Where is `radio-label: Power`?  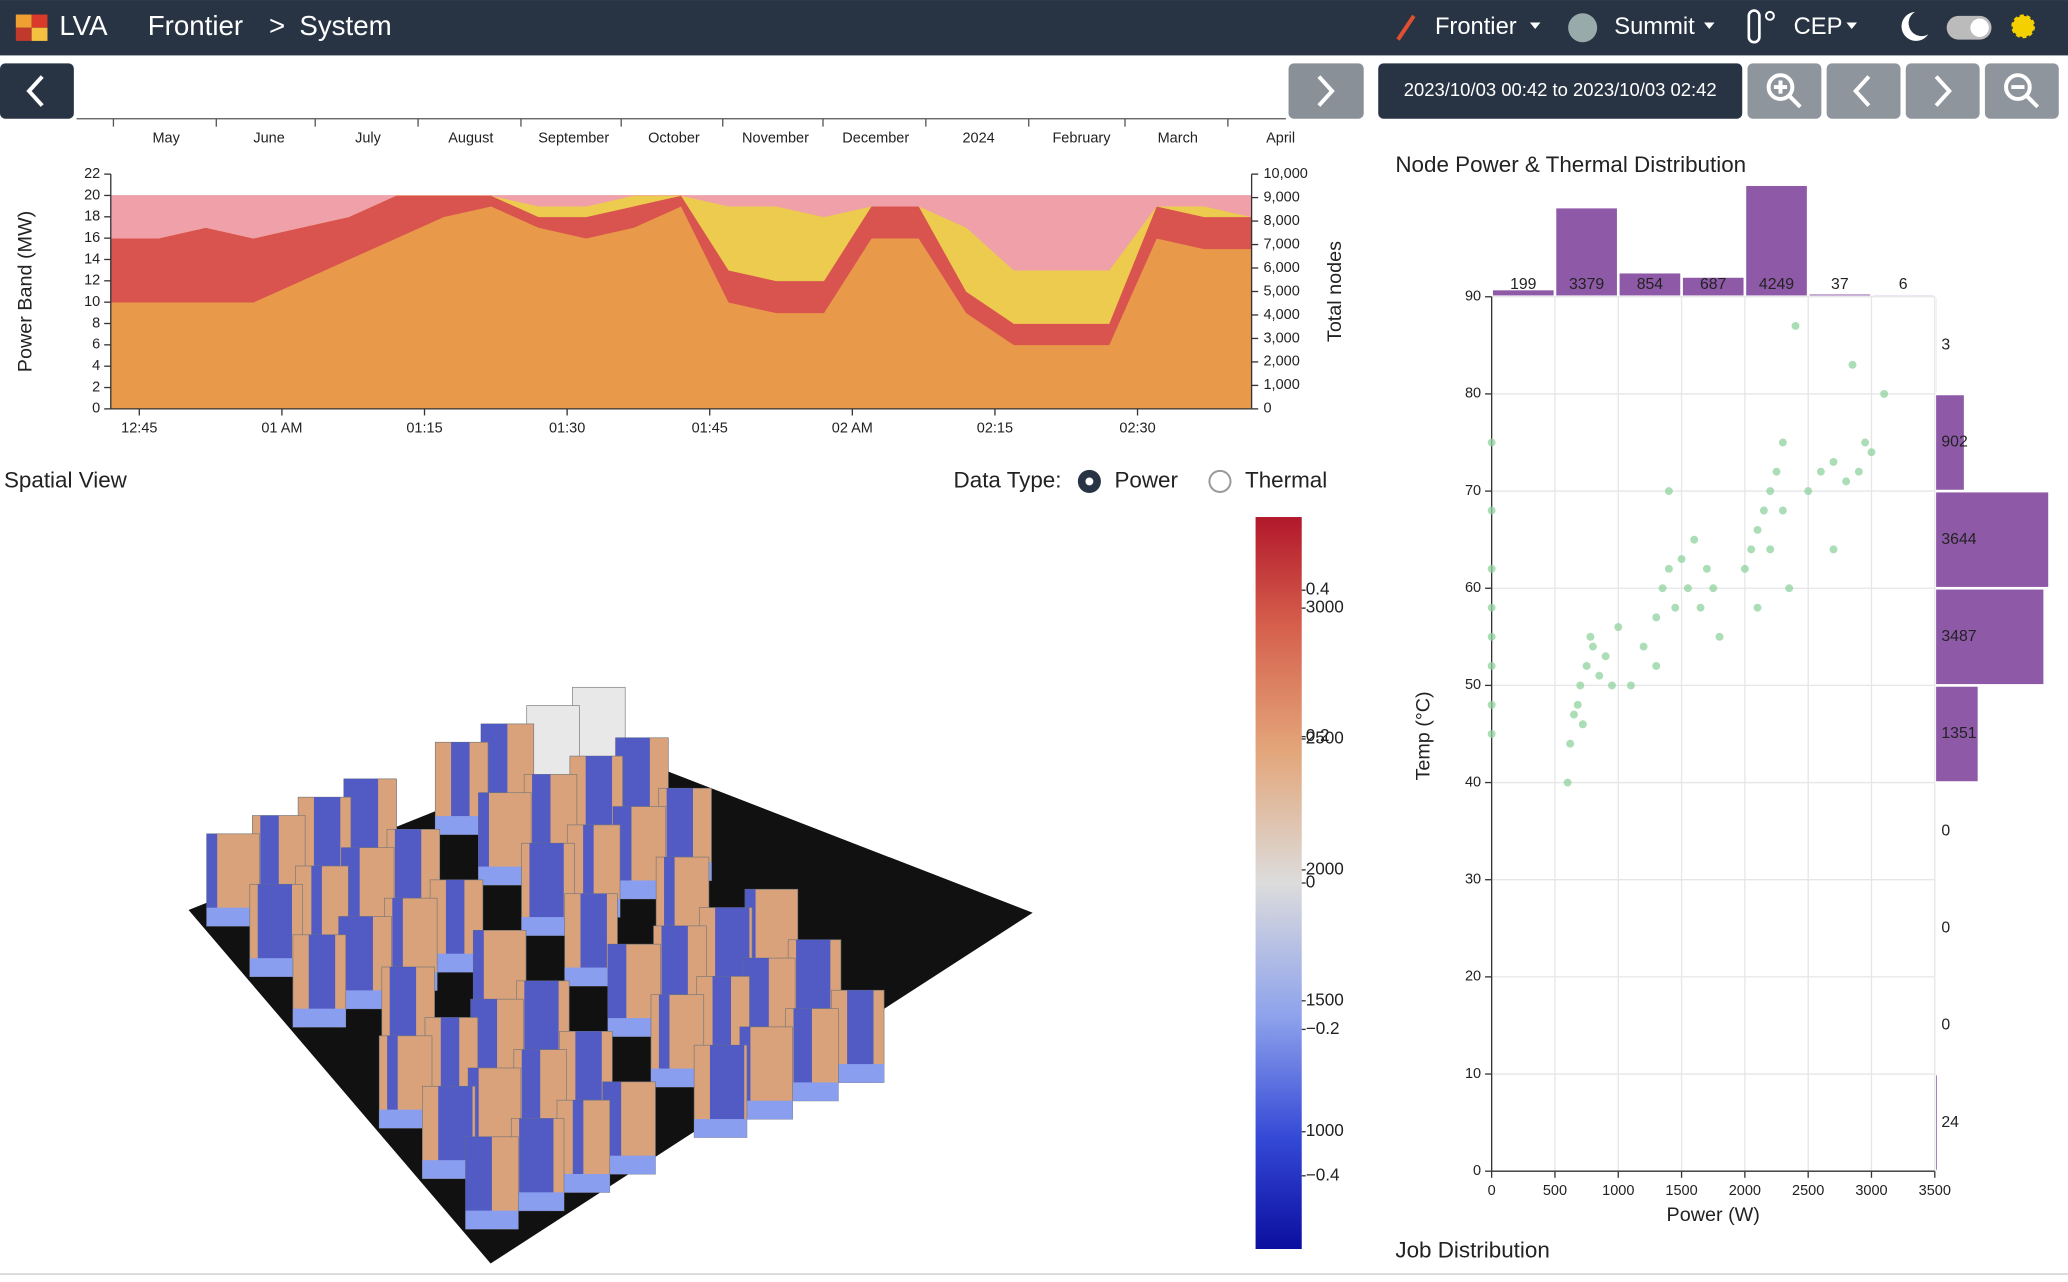 radio-label: Power is located at coordinates (1146, 479).